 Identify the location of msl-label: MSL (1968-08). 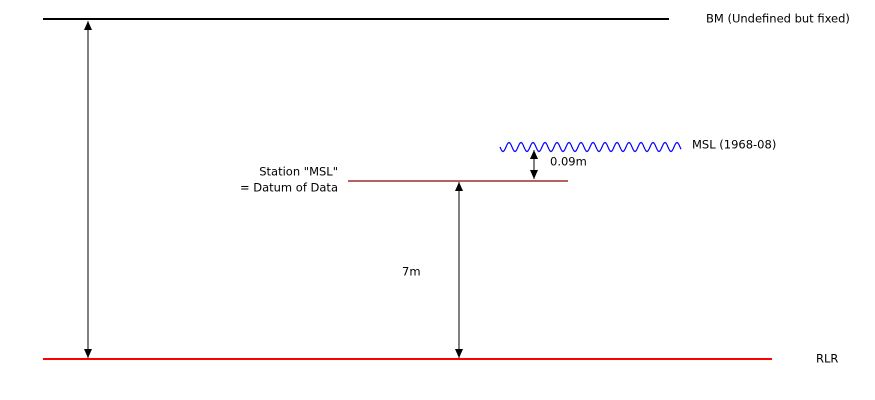
(734, 145).